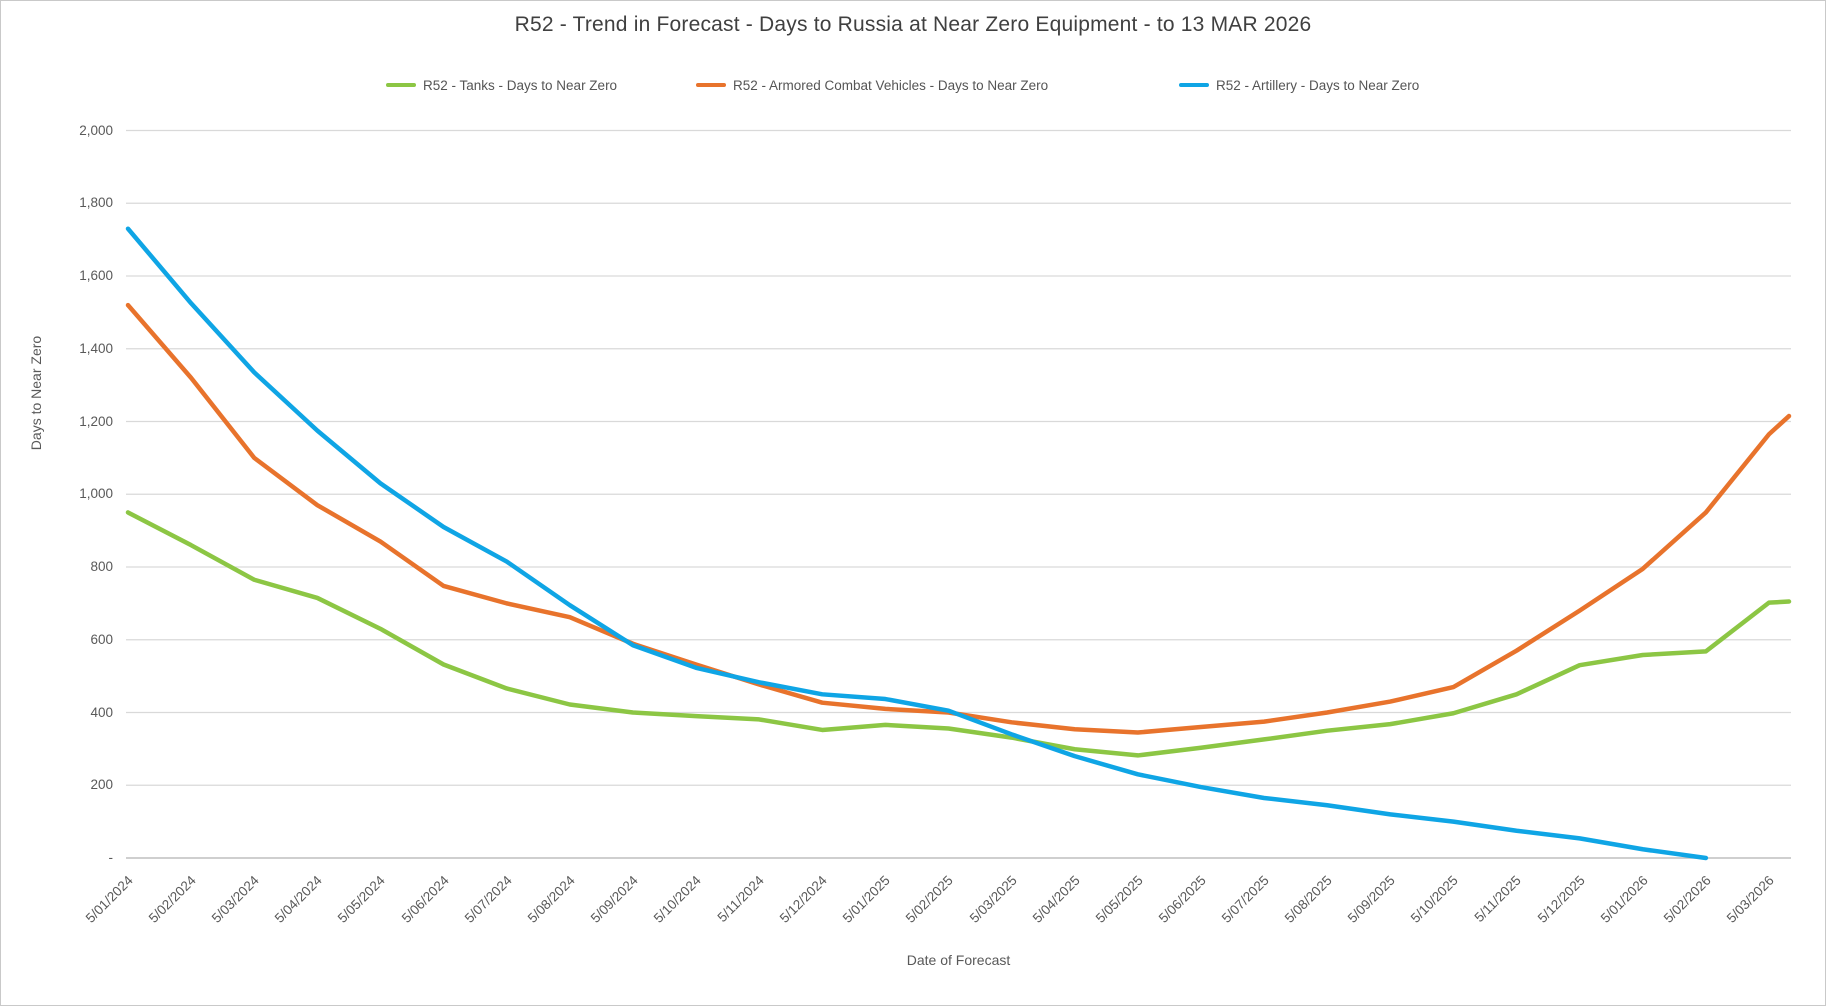 Image resolution: width=1826 pixels, height=1006 pixels. Describe the element at coordinates (36, 393) in the screenshot. I see `y-axis-title: Days to Near Zero` at that location.